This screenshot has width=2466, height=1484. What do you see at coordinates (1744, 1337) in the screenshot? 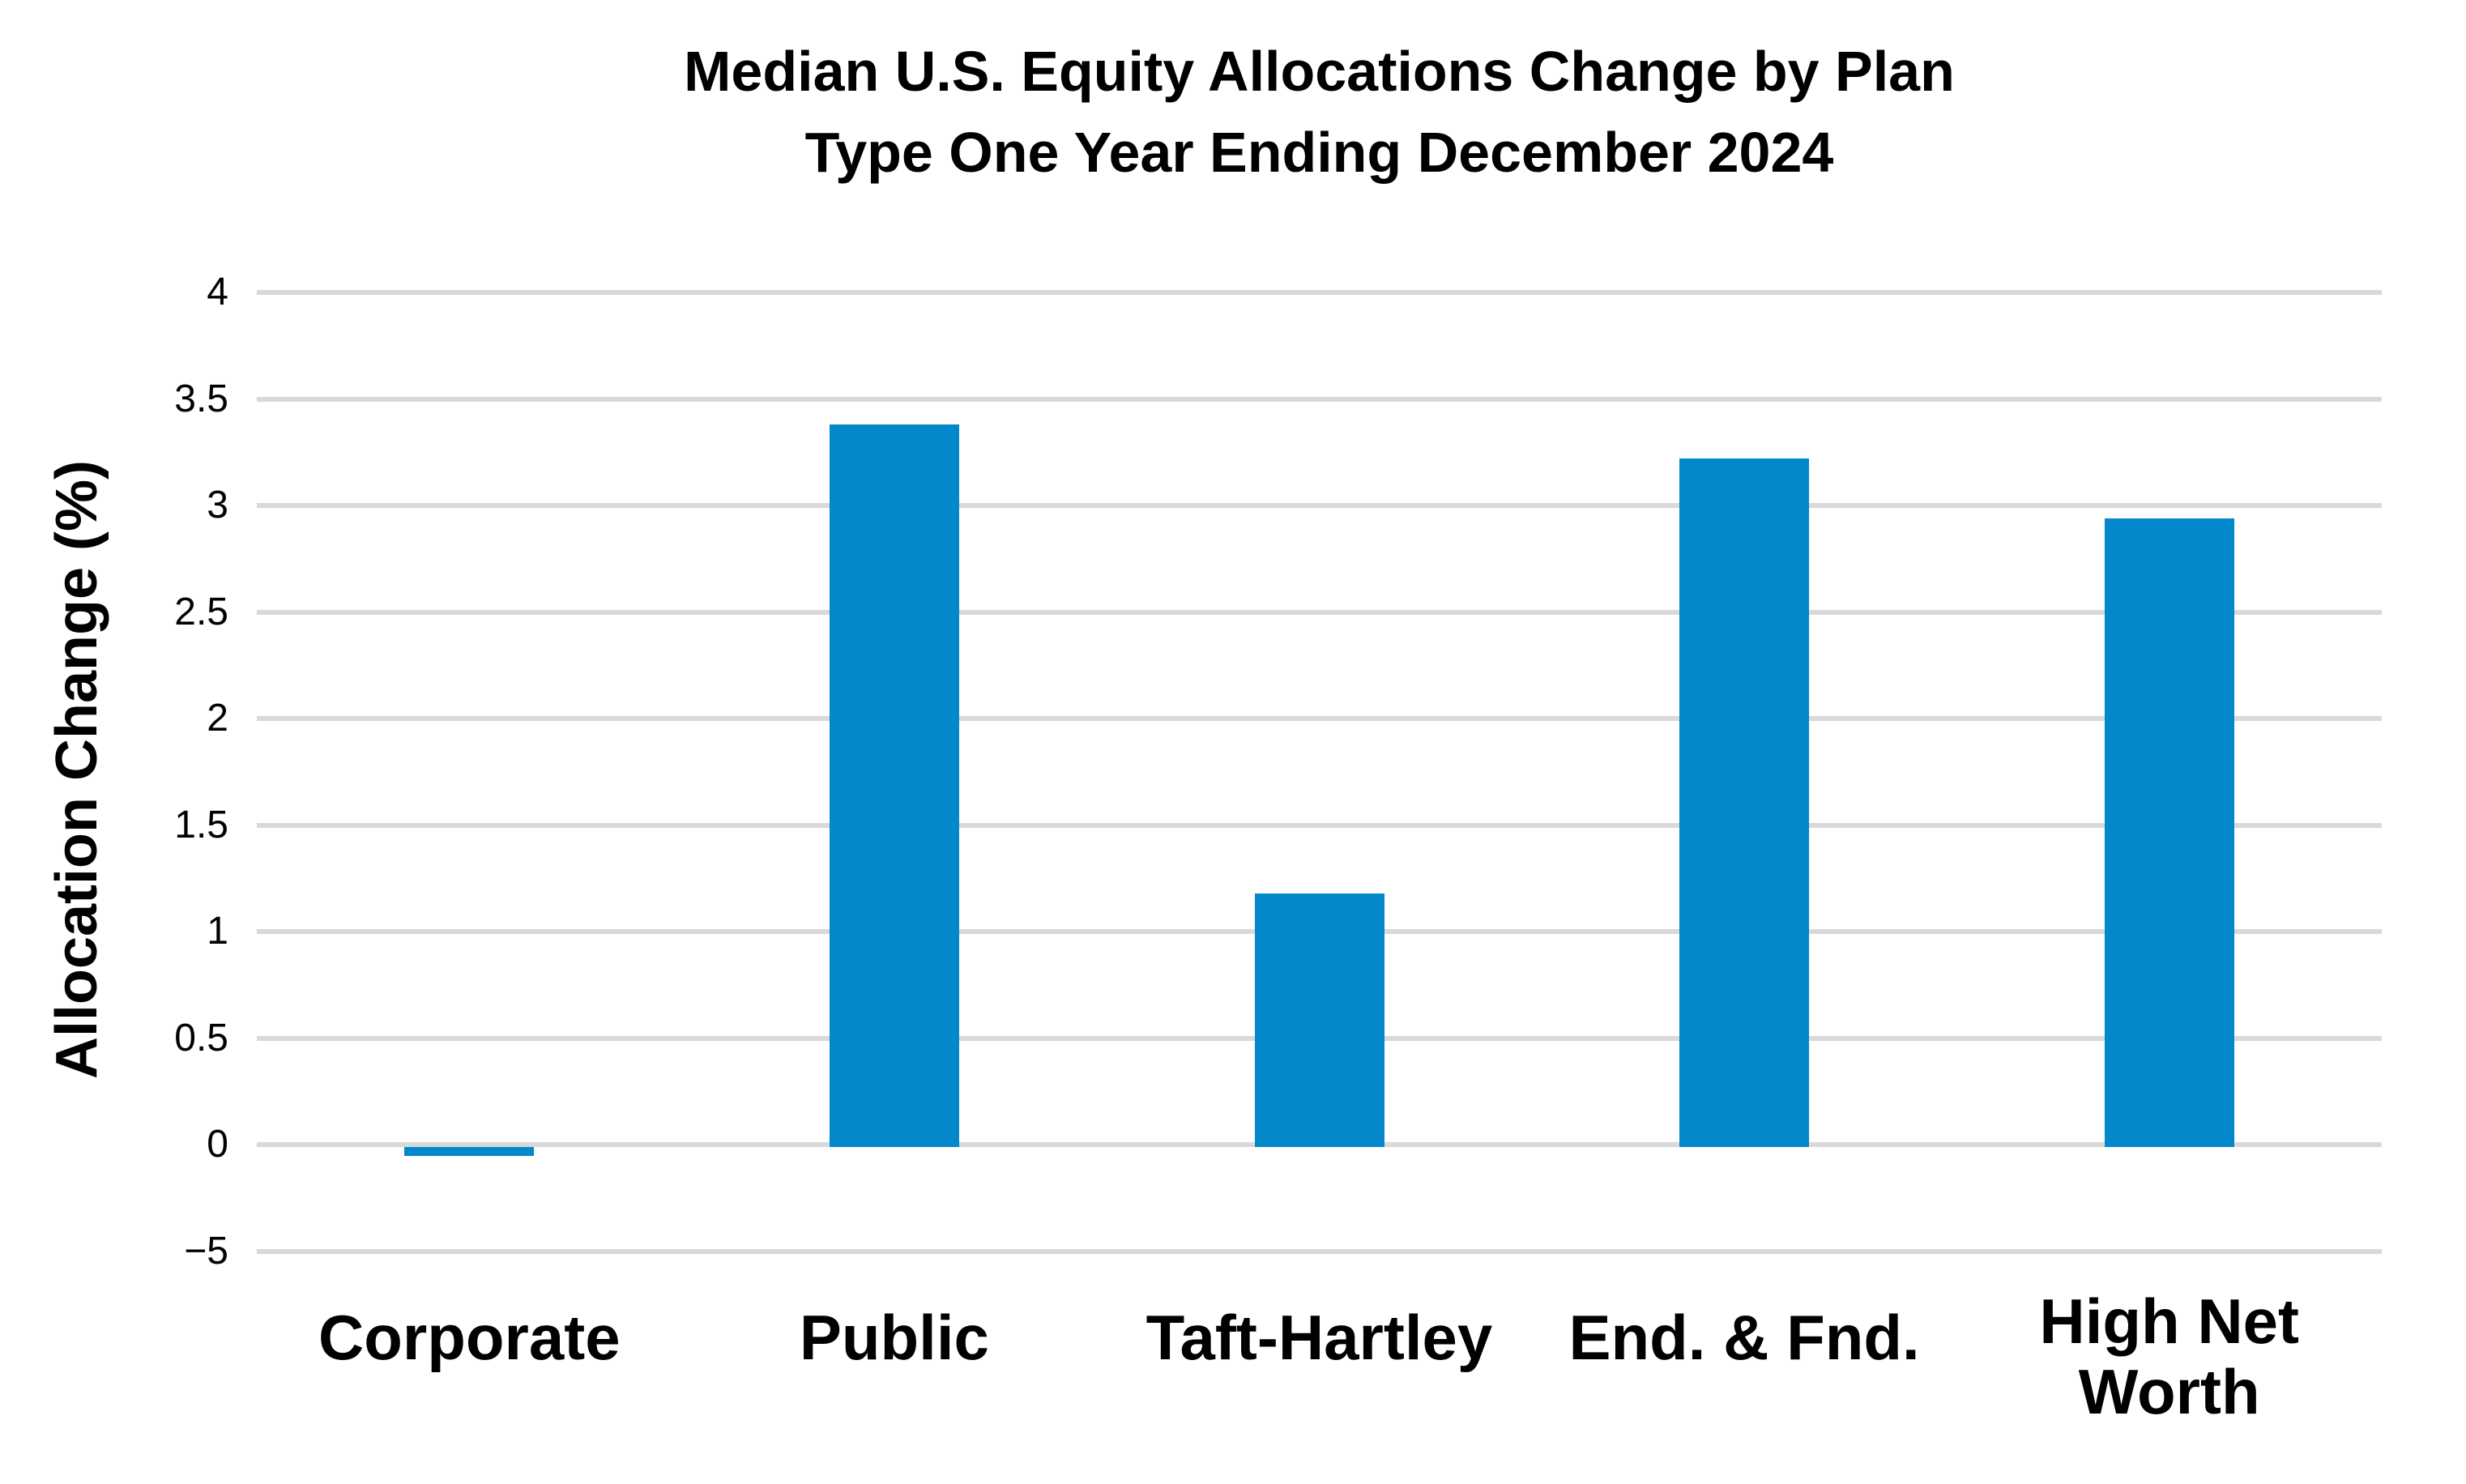
I see `x-axis-label-end-fnd-: End. & Fnd.` at bounding box center [1744, 1337].